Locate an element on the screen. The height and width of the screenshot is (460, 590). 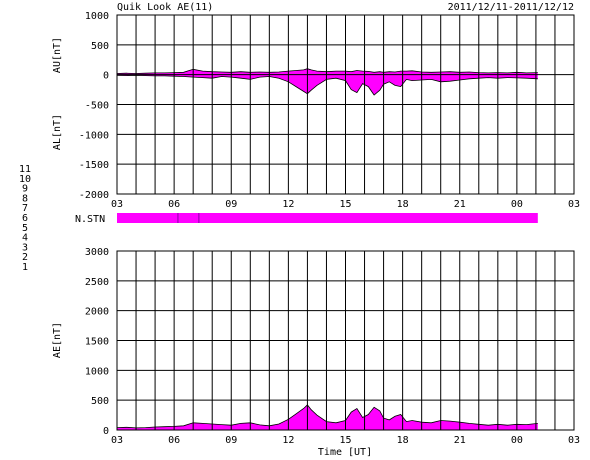
y-tick-label: 2500 is located at coordinates (97, 282).